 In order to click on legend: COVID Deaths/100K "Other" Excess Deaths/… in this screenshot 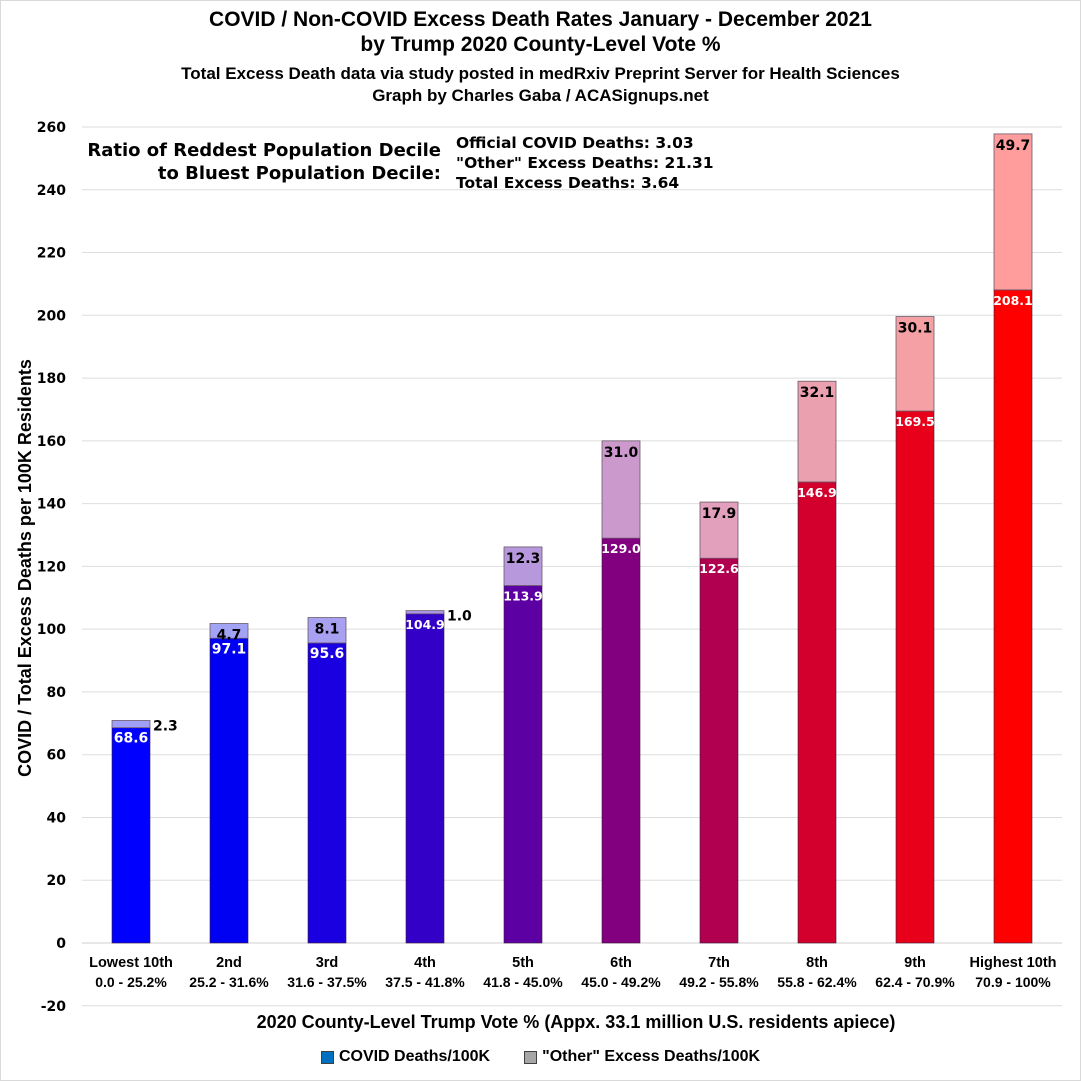, I will do `click(540, 1057)`.